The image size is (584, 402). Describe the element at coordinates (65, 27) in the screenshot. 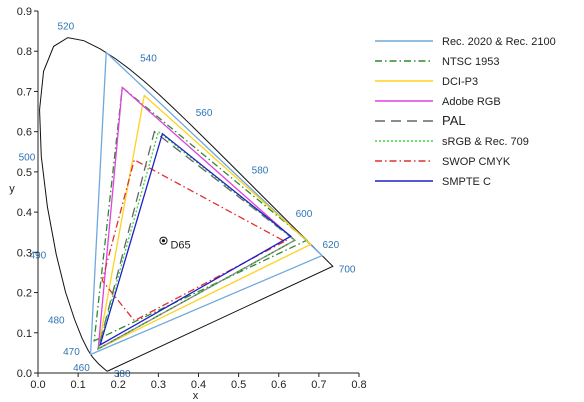

I see `wavelength-label: 520` at that location.